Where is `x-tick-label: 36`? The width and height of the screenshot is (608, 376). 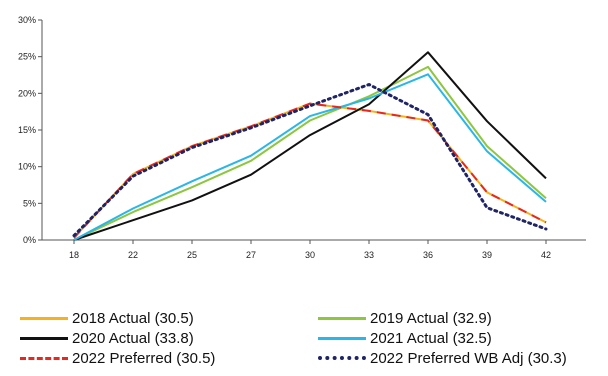 x-tick-label: 36 is located at coordinates (428, 255).